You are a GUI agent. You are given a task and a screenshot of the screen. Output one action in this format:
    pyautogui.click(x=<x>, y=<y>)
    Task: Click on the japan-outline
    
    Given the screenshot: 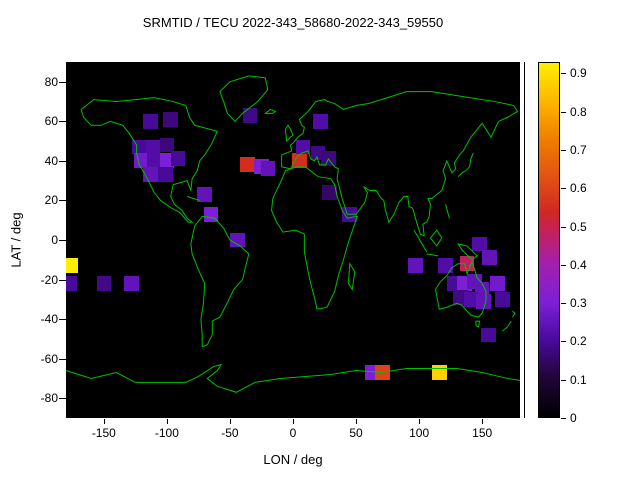 What is the action you would take?
    pyautogui.click(x=465, y=165)
    